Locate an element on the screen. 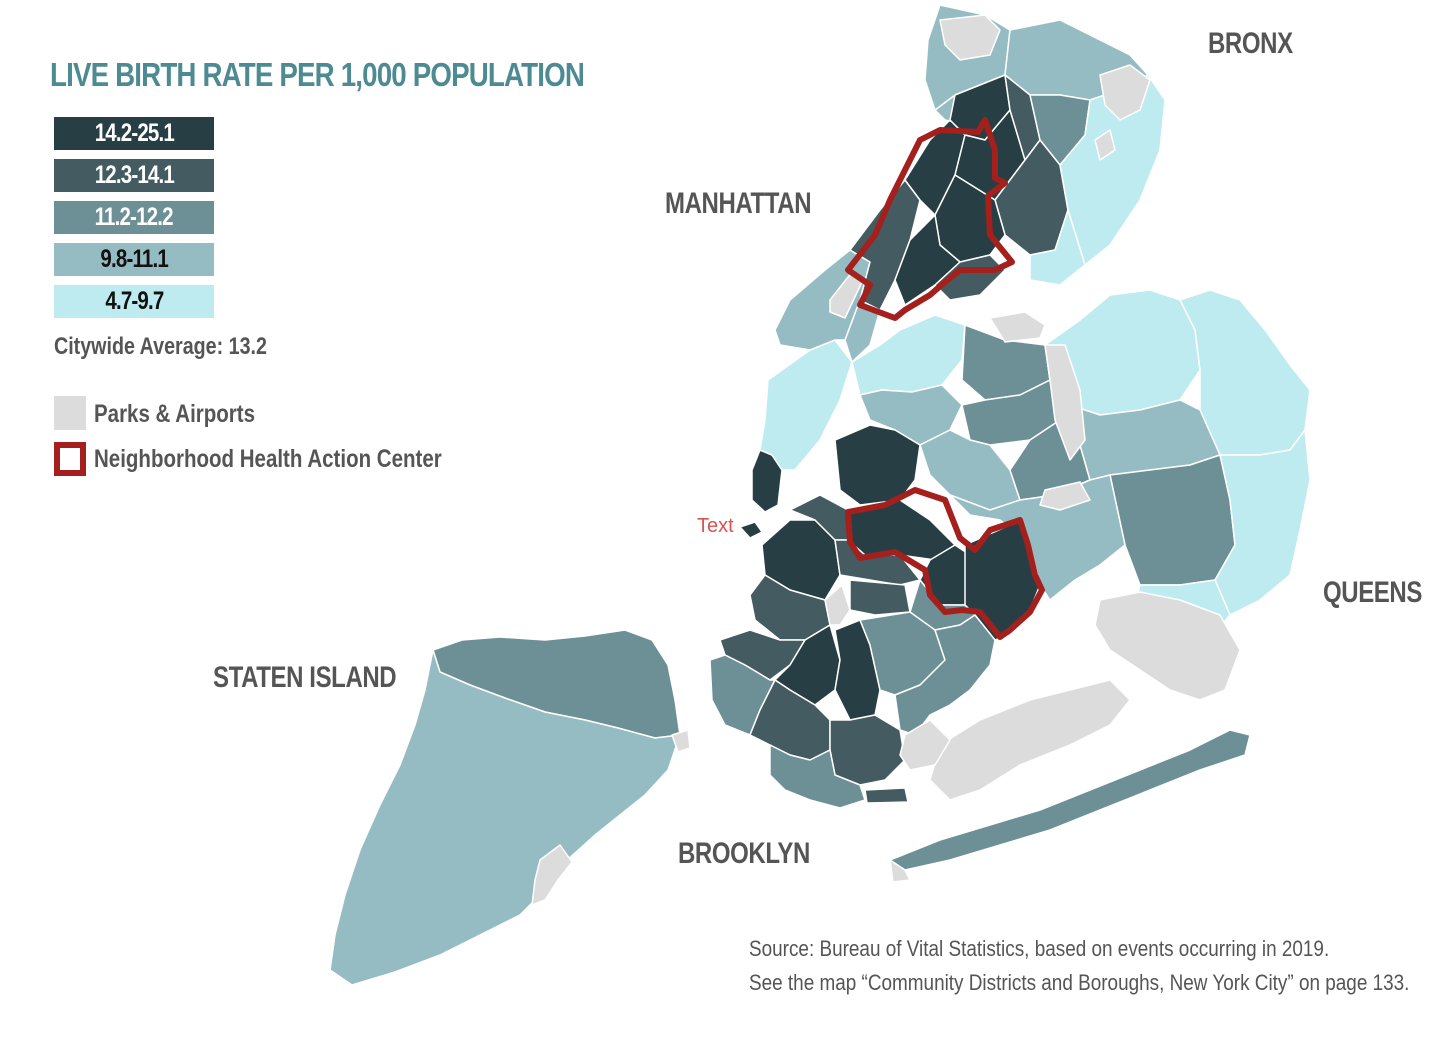 This screenshot has height=1054, width=1440. legend-label-class-5: 4.7-9.7 is located at coordinates (134, 301).